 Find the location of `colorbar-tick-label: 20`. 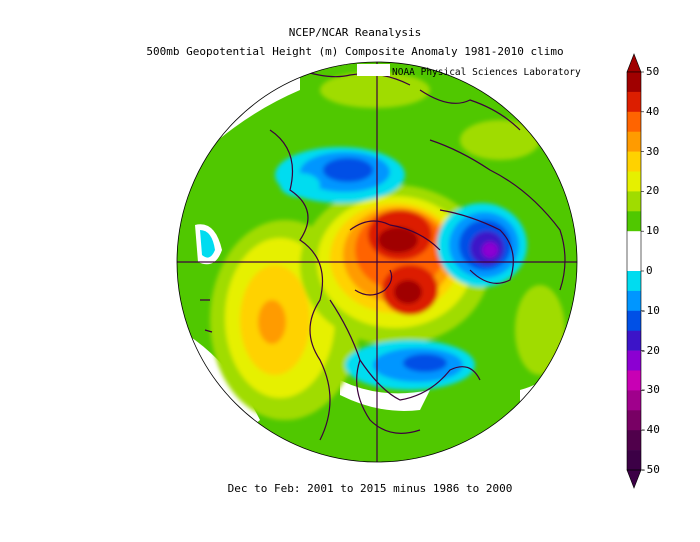

colorbar-tick-label: 20 is located at coordinates (653, 191).